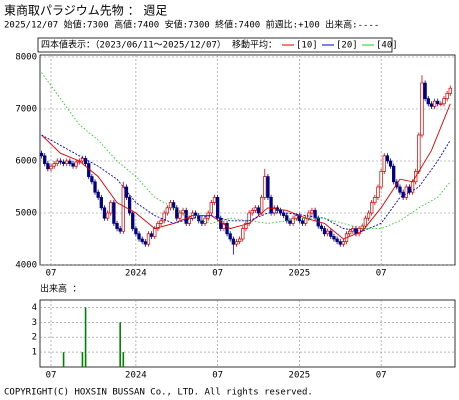 The width and height of the screenshot is (459, 400). What do you see at coordinates (34, 308) in the screenshot?
I see `y-tick-label: 4` at bounding box center [34, 308].